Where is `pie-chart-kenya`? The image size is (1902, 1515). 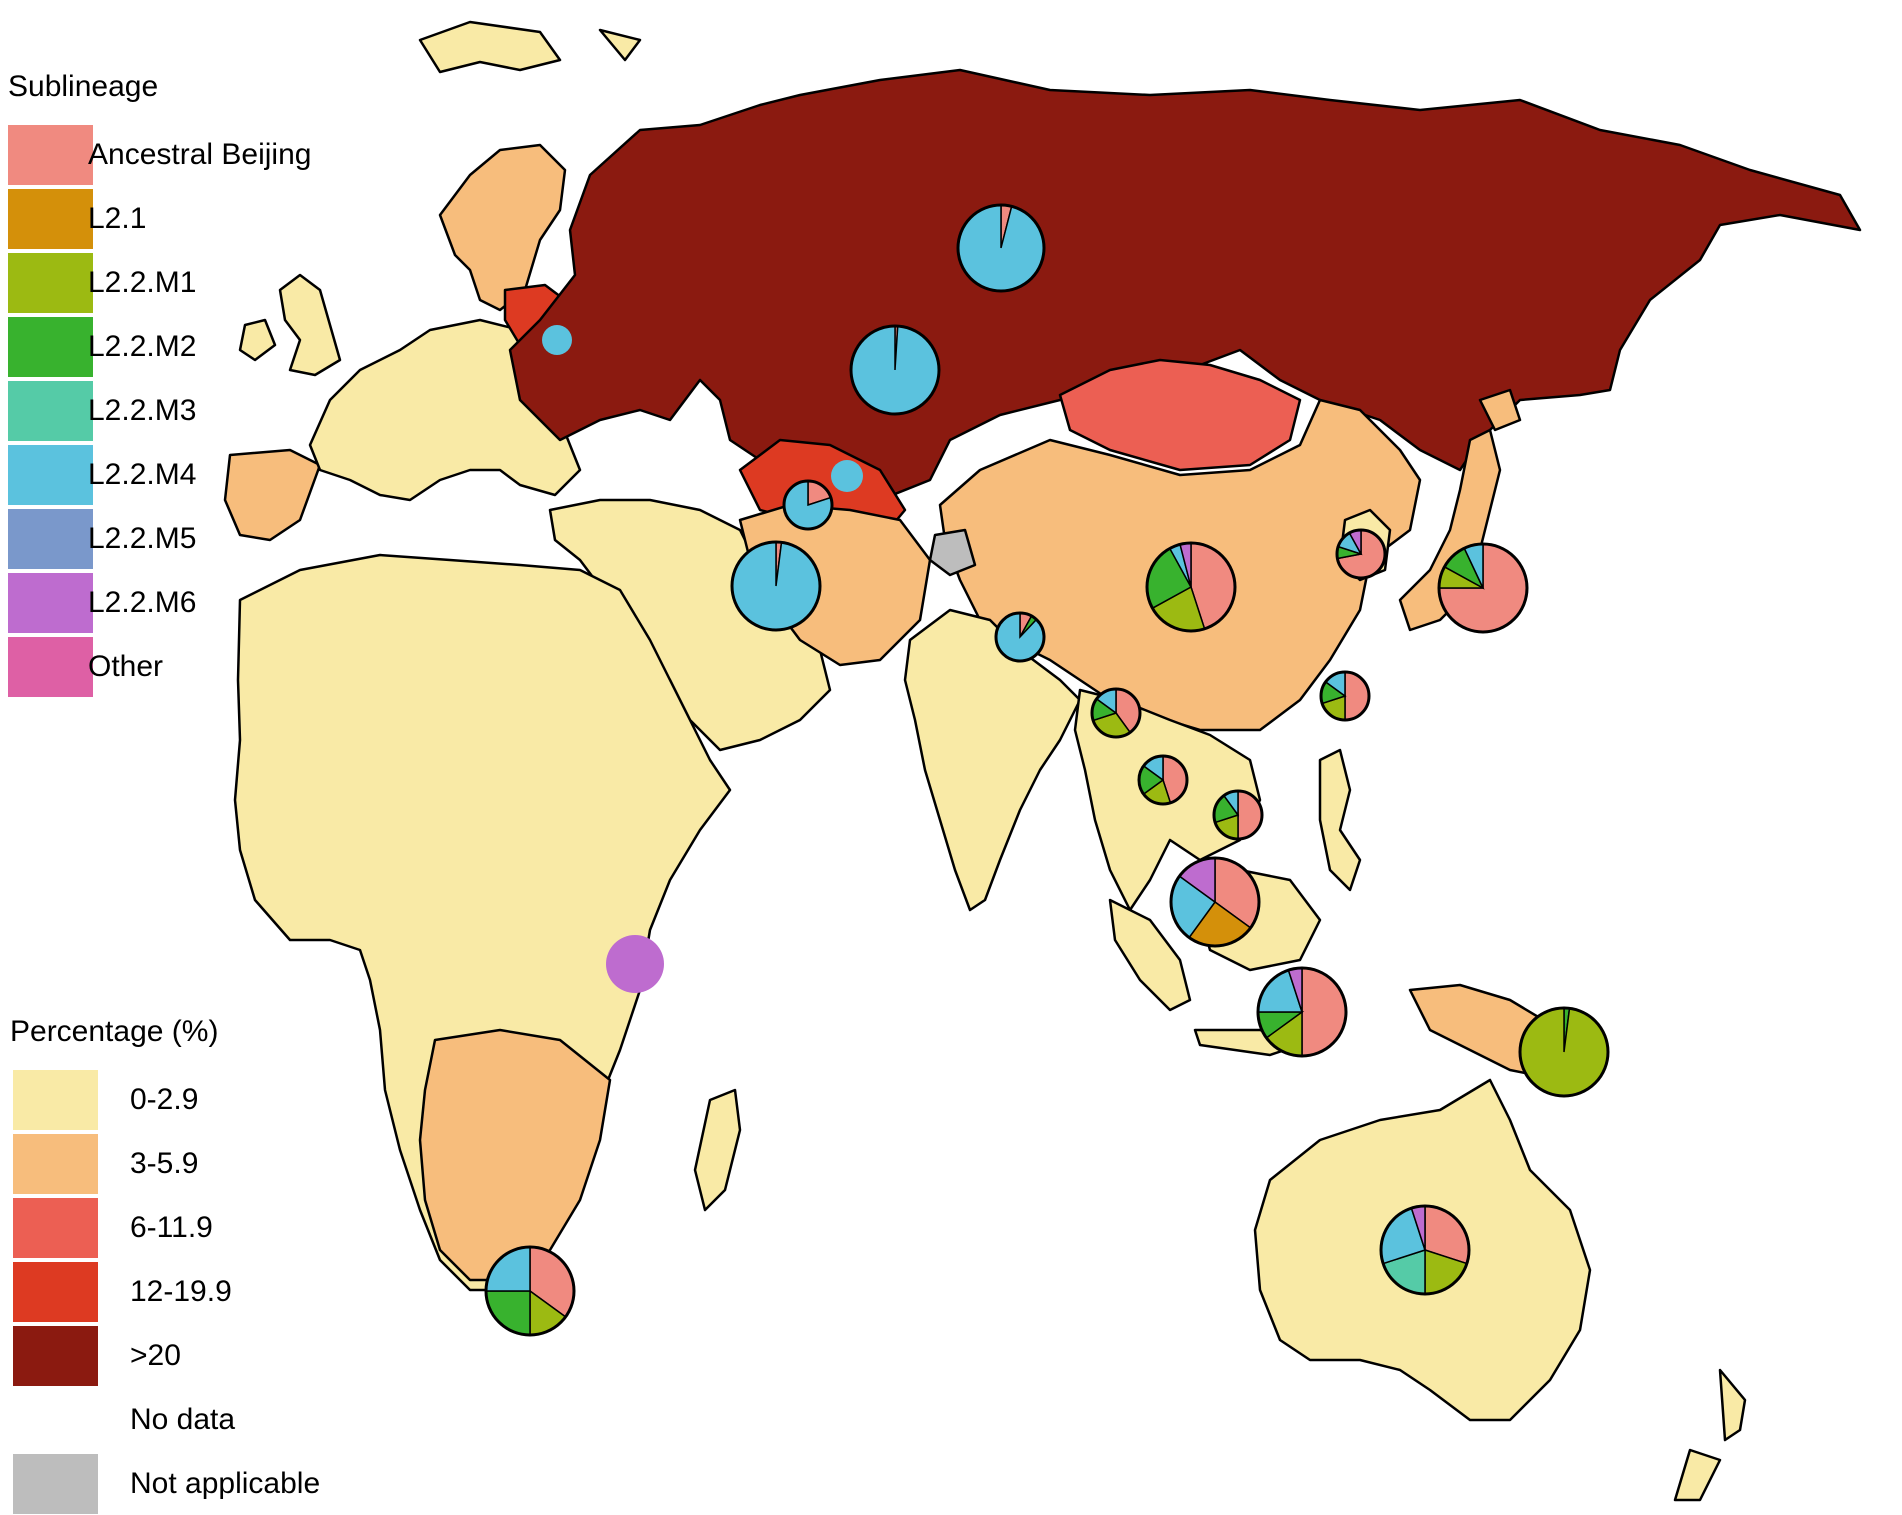
pie-chart-kenya is located at coordinates (635, 964).